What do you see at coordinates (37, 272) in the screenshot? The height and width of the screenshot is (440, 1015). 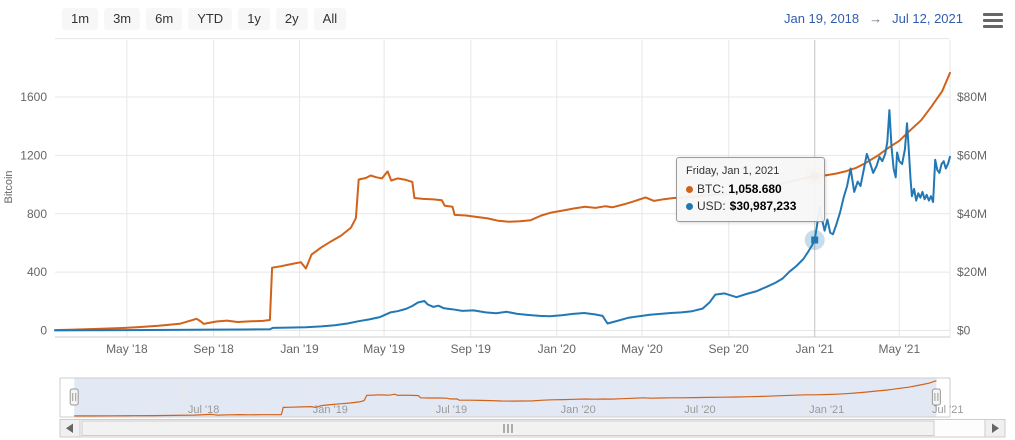 I see `y-left-tick-label: 400` at bounding box center [37, 272].